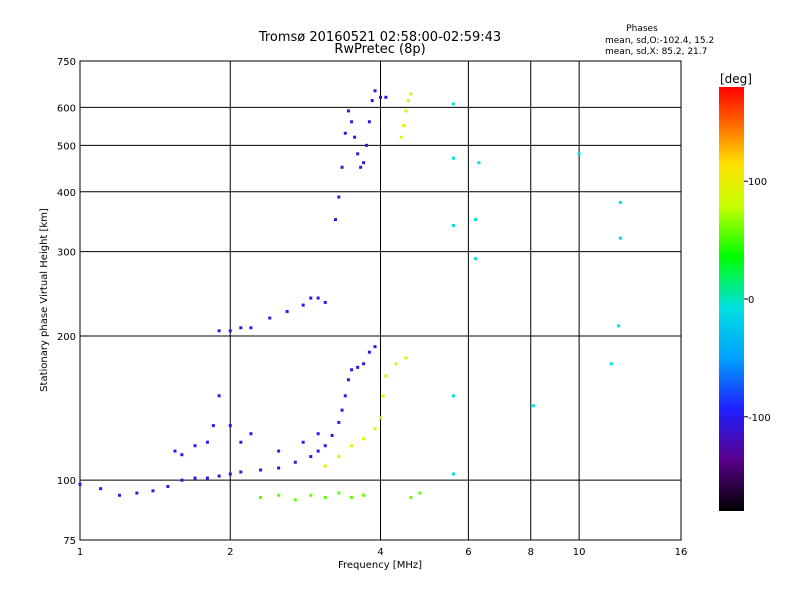  What do you see at coordinates (66, 481) in the screenshot?
I see `y-tick-label: 100` at bounding box center [66, 481].